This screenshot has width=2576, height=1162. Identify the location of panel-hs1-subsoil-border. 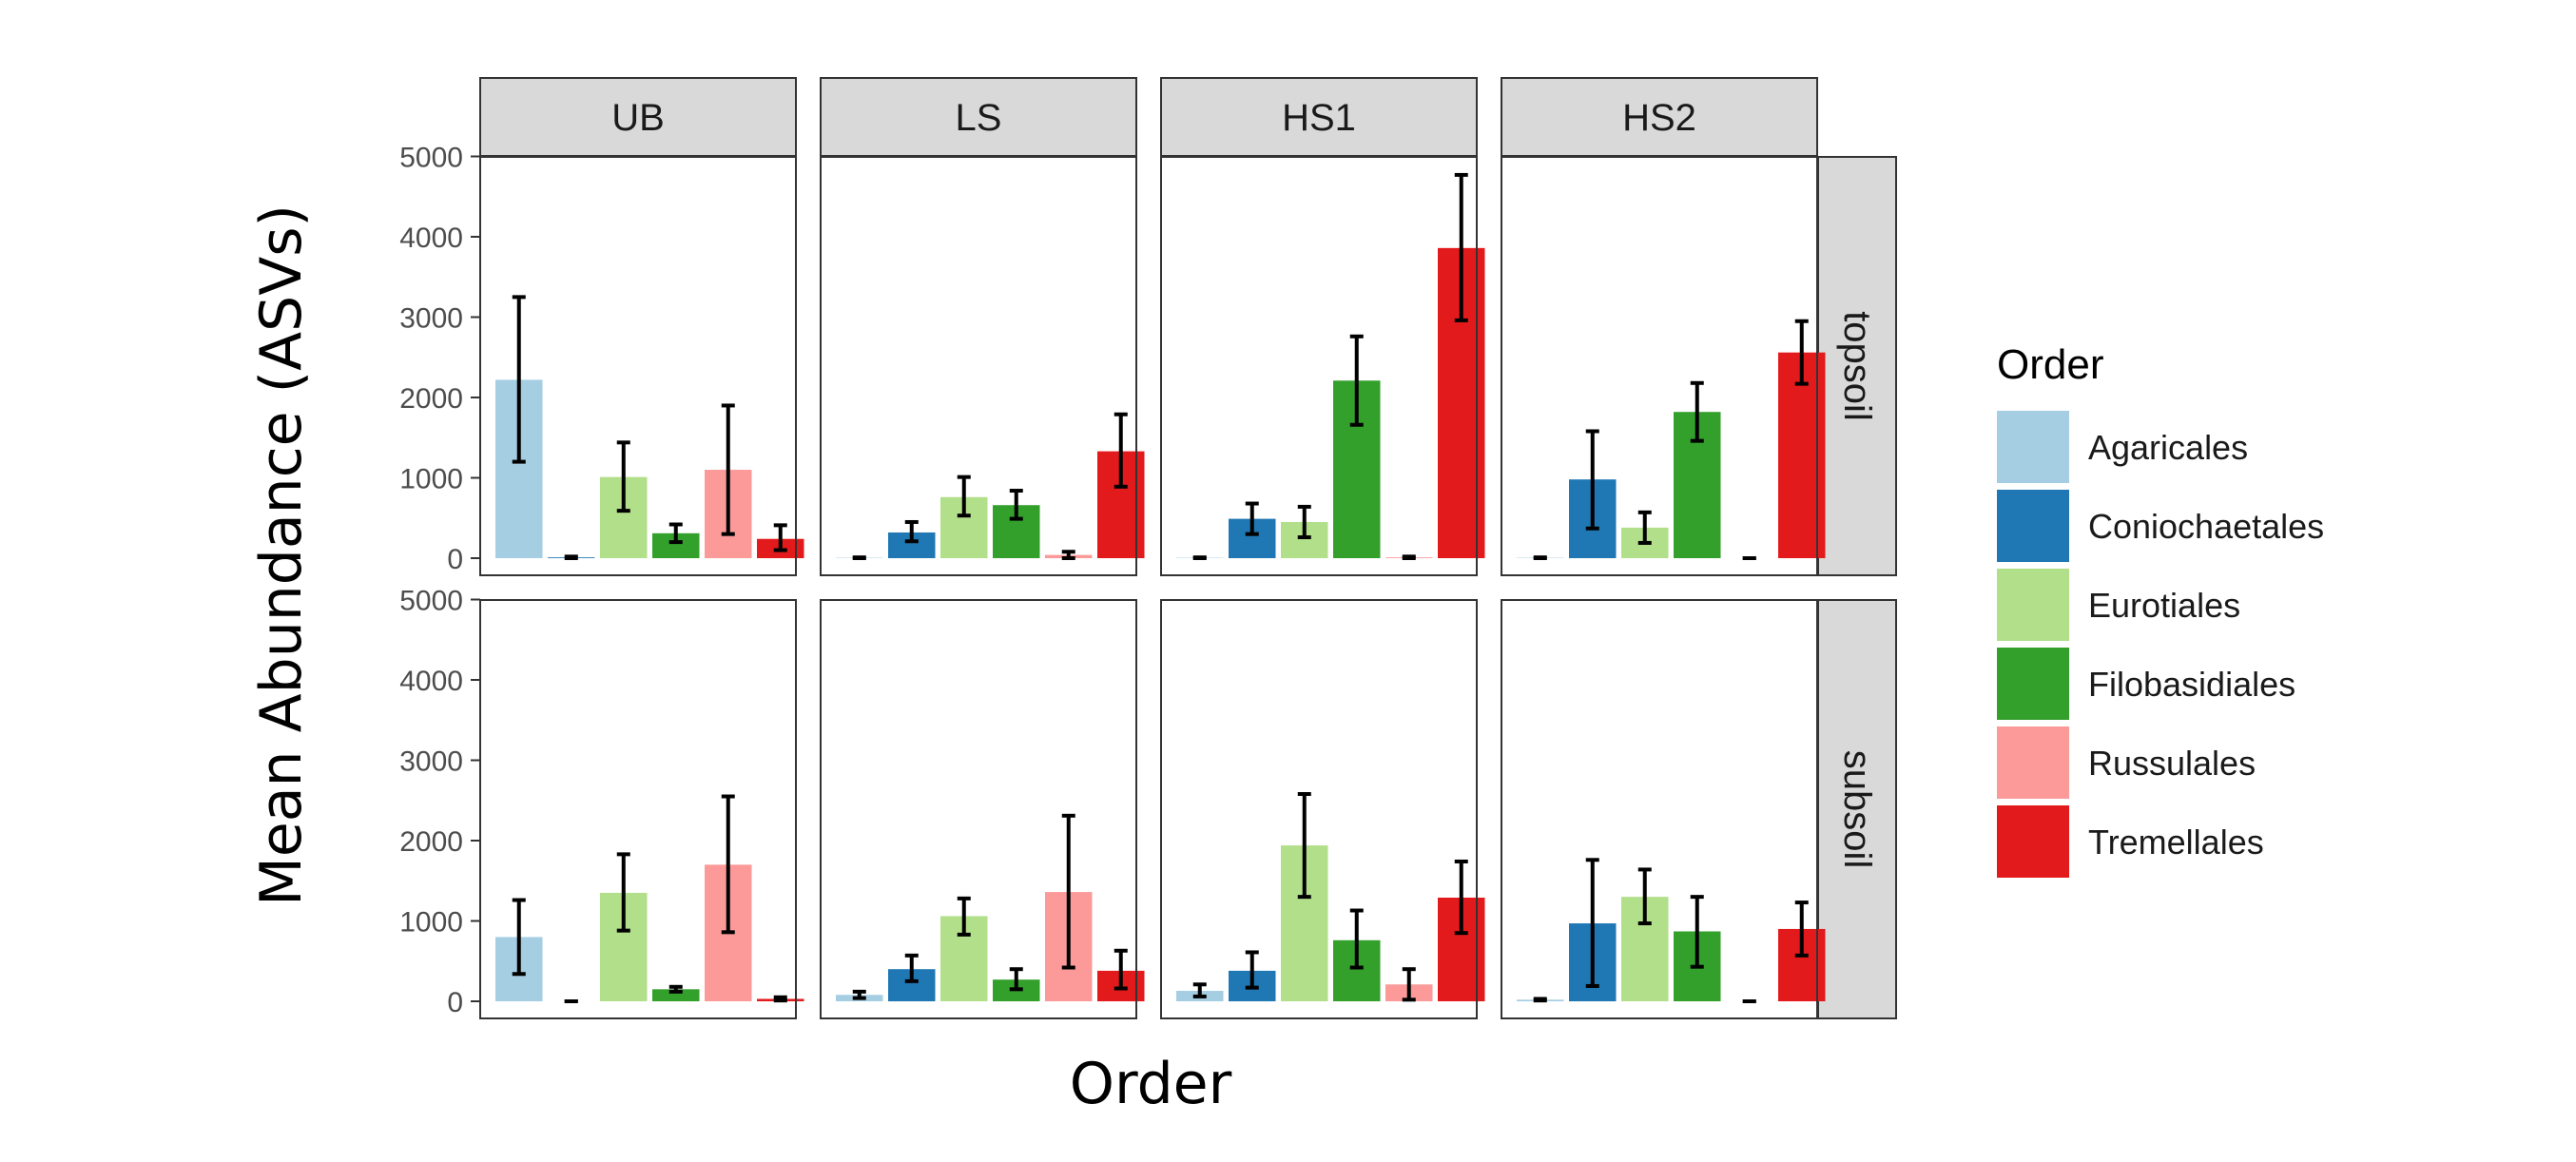
(1319, 809).